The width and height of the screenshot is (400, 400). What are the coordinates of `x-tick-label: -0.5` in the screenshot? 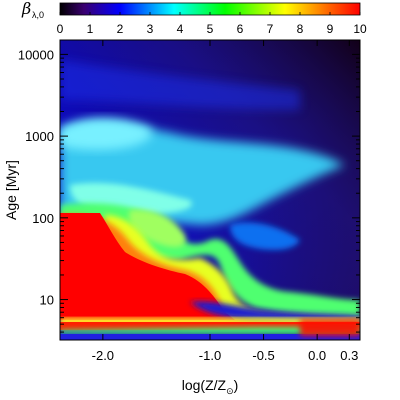 It's located at (263, 355).